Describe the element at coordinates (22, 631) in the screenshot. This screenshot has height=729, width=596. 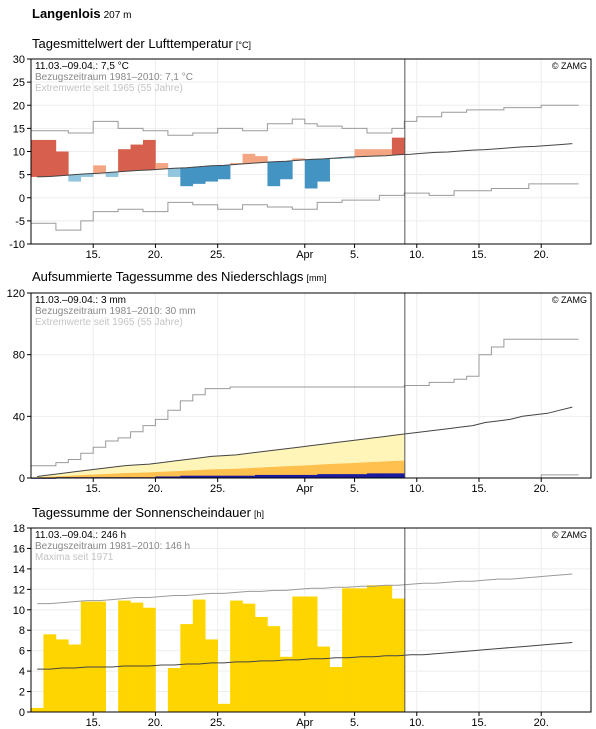
I see `y-tick-label: 8` at that location.